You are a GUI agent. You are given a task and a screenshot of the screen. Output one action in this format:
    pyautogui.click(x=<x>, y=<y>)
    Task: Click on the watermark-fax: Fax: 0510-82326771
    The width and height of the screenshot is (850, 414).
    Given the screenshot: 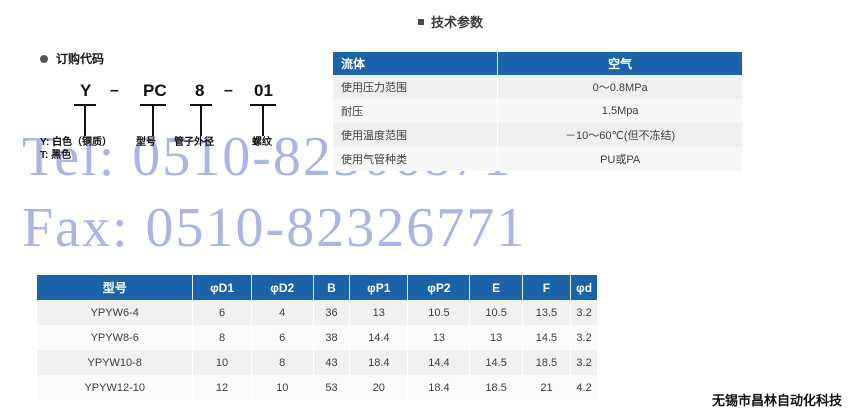 What is the action you would take?
    pyautogui.click(x=274, y=228)
    